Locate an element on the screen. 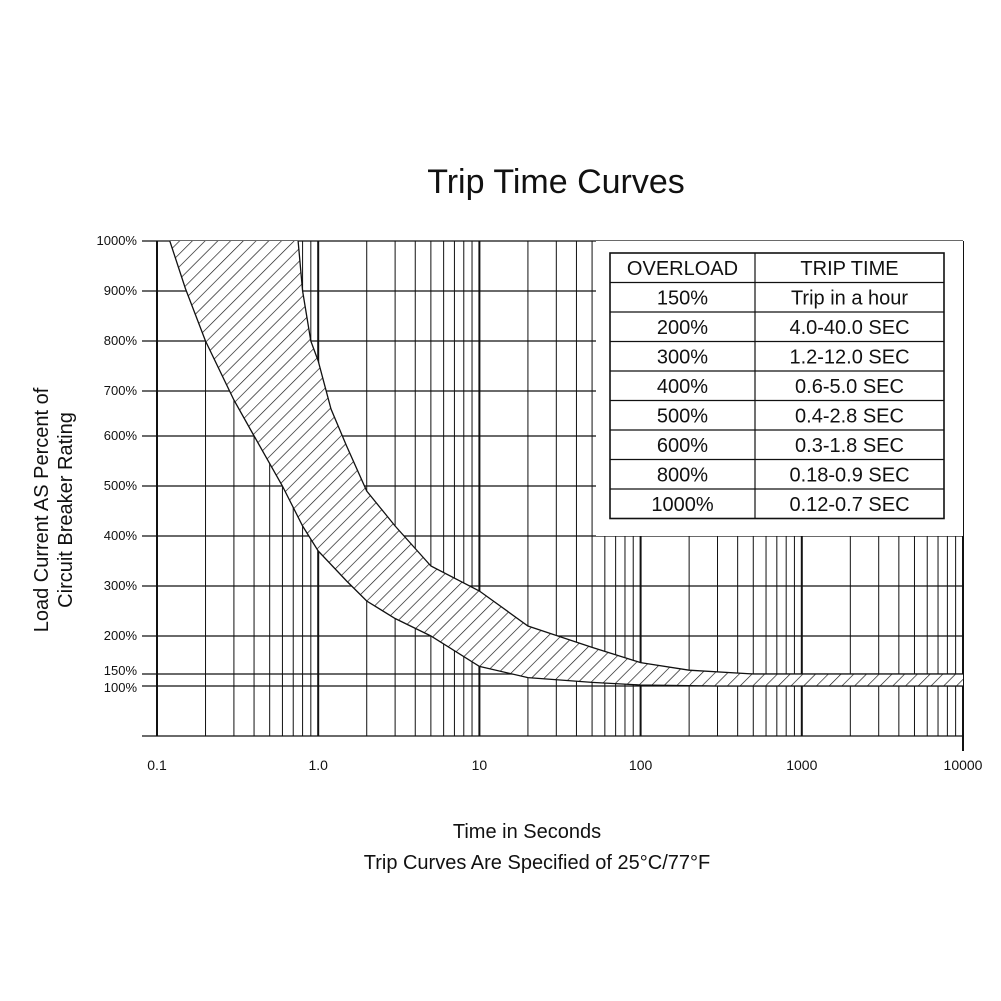 The image size is (1001, 1001). x-tick-label: 10000 is located at coordinates (963, 765).